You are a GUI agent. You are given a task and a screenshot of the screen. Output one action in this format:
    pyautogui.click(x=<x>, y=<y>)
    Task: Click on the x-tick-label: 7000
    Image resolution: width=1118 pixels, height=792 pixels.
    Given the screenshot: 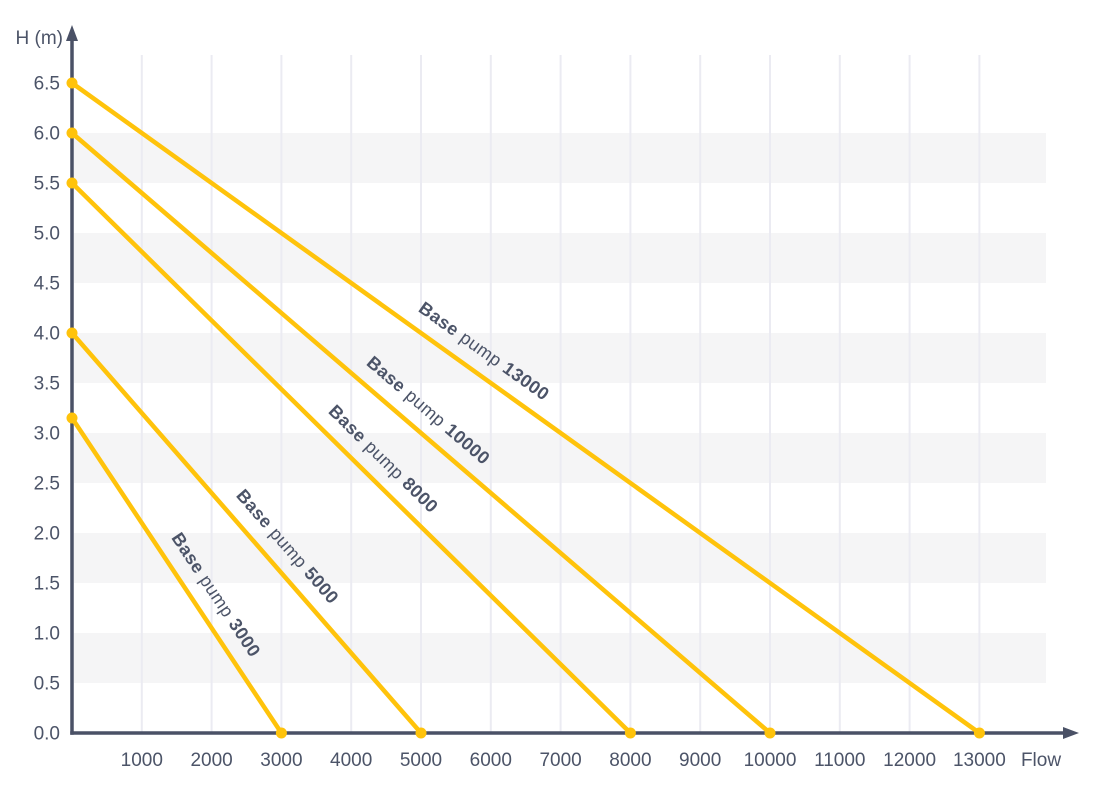 What is the action you would take?
    pyautogui.click(x=560, y=760)
    